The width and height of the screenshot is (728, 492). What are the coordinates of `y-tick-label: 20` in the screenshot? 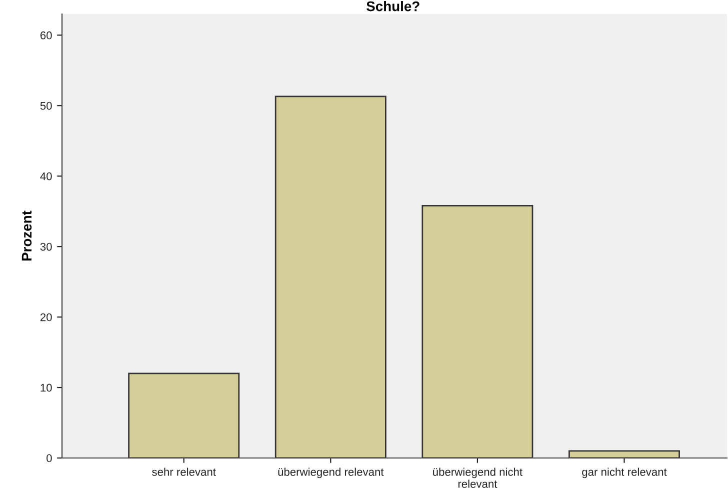 It's located at (46, 317).